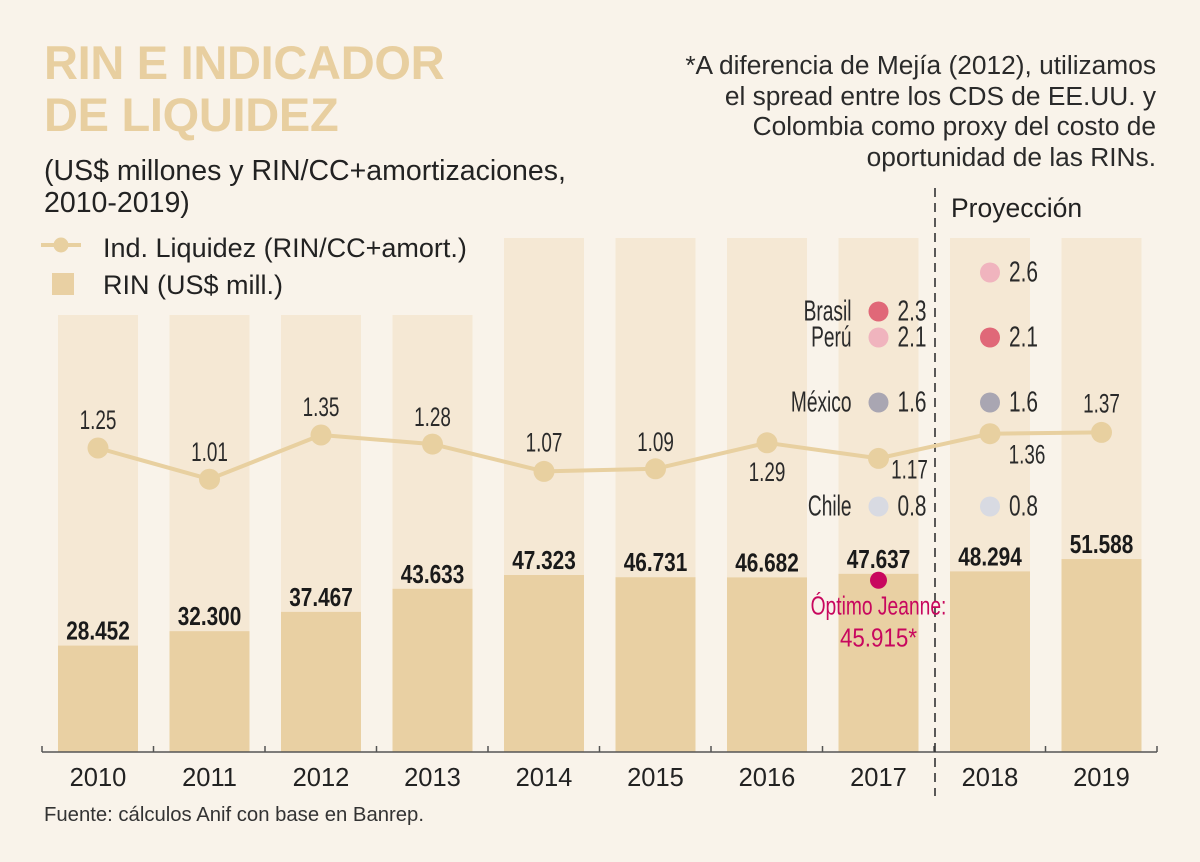  Describe the element at coordinates (767, 664) in the screenshot. I see `bar-2016` at that location.